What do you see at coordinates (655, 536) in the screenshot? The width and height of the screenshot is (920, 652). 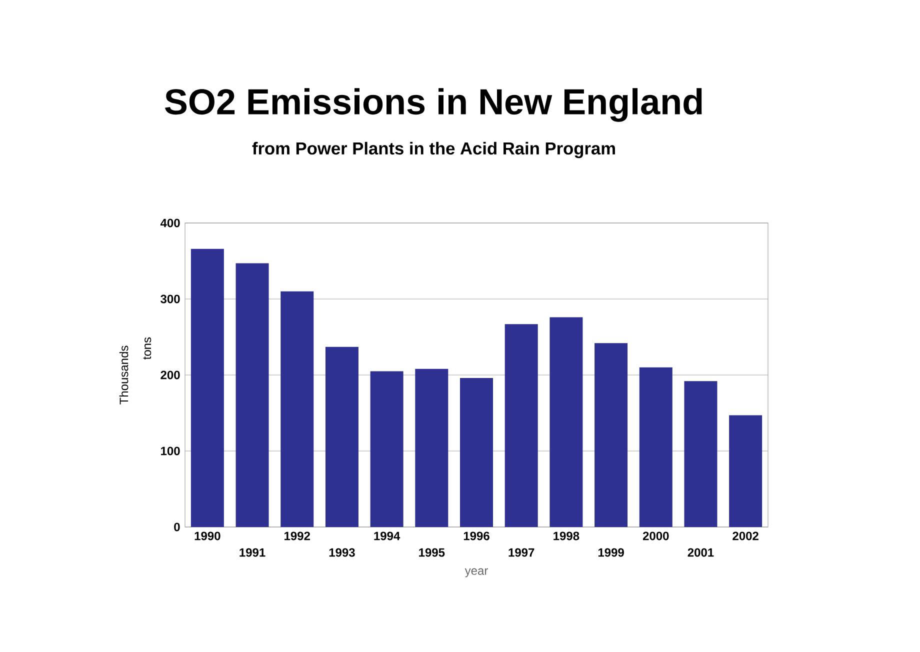 I see `x-tick-label: 2000` at bounding box center [655, 536].